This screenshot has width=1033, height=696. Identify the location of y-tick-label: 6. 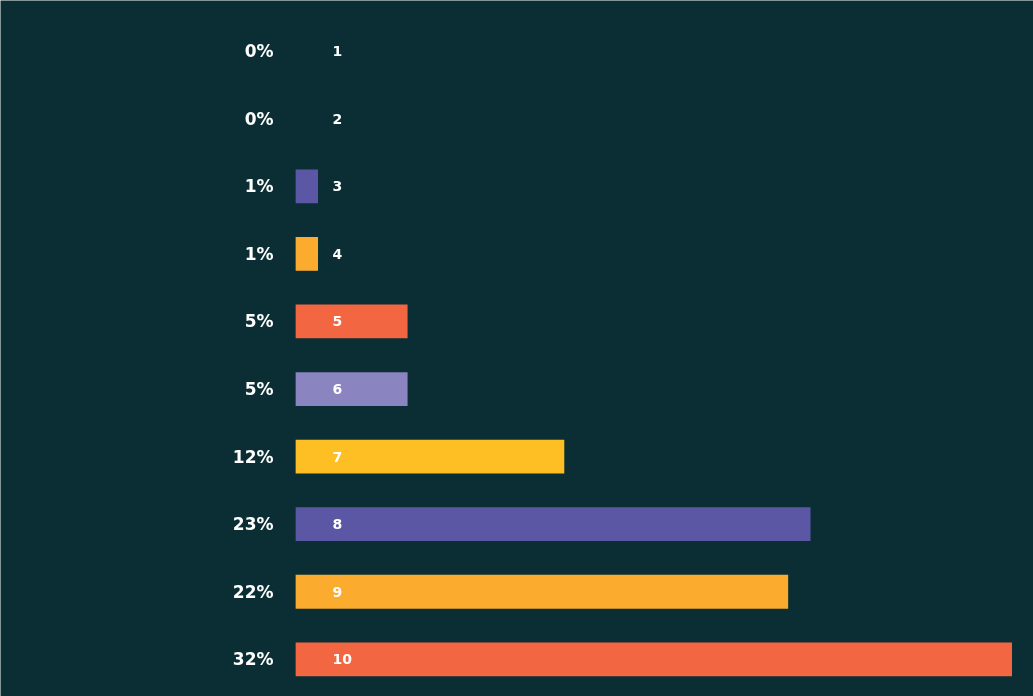
(337, 389).